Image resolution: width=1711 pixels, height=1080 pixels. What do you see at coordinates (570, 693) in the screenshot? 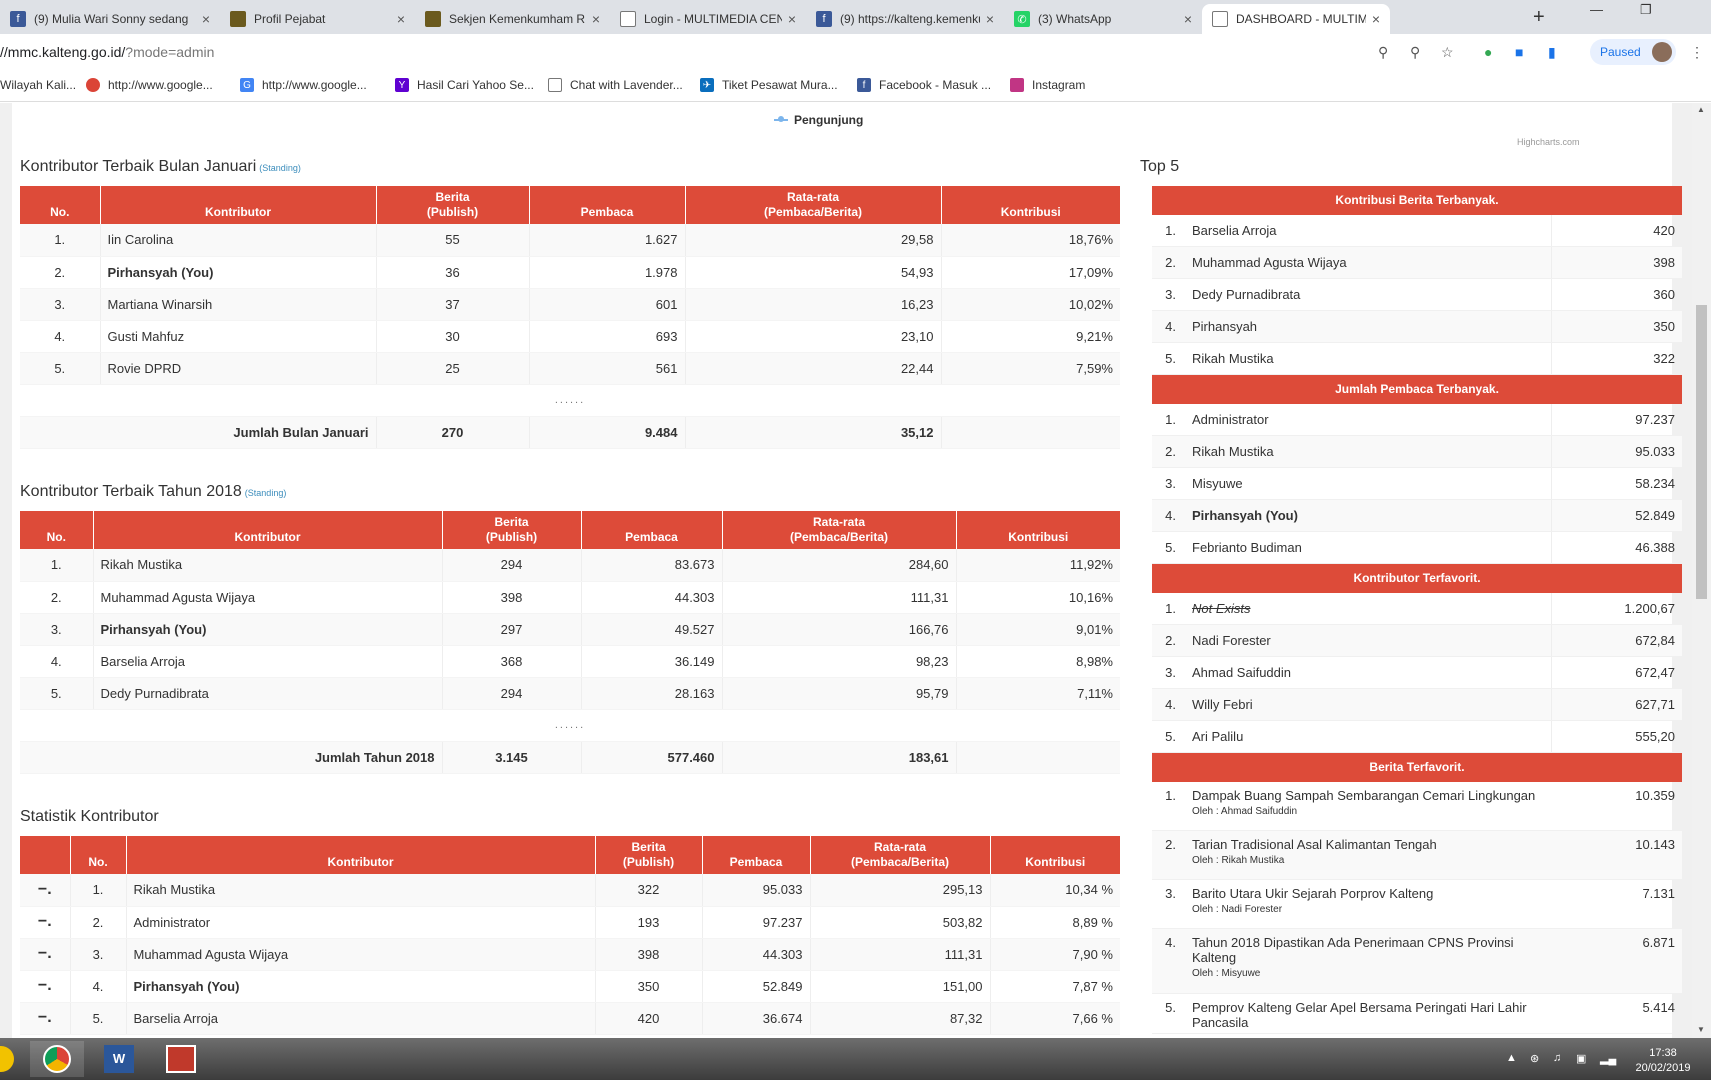
I see `table-row: 5. Dedy Purnadibrata 294 28.163 95,79 7,11%` at bounding box center [570, 693].